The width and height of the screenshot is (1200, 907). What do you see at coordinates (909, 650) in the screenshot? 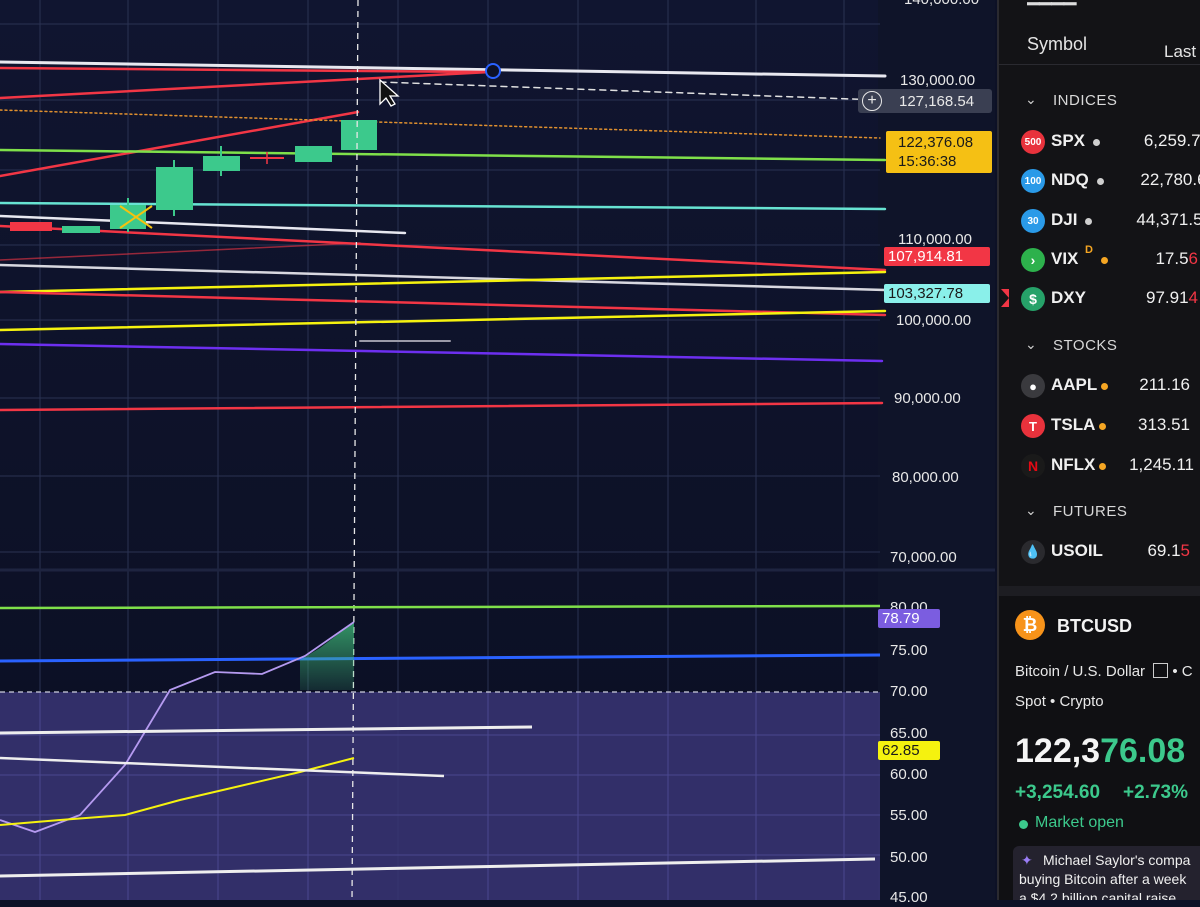
I see `indicator-axis-label: 75.00` at bounding box center [909, 650].